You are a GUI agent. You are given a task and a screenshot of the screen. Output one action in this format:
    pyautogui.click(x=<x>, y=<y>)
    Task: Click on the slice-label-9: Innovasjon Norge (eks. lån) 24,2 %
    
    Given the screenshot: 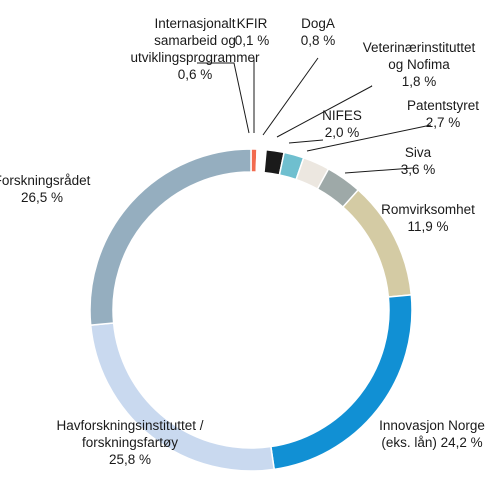 What is the action you would take?
    pyautogui.click(x=432, y=434)
    